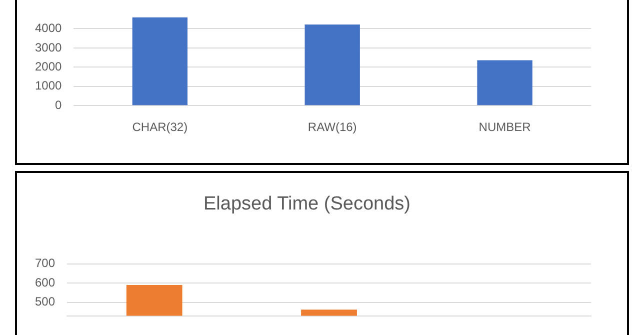 This screenshot has height=335, width=640. What do you see at coordinates (45, 301) in the screenshot?
I see `y-tick-label: 500` at bounding box center [45, 301].